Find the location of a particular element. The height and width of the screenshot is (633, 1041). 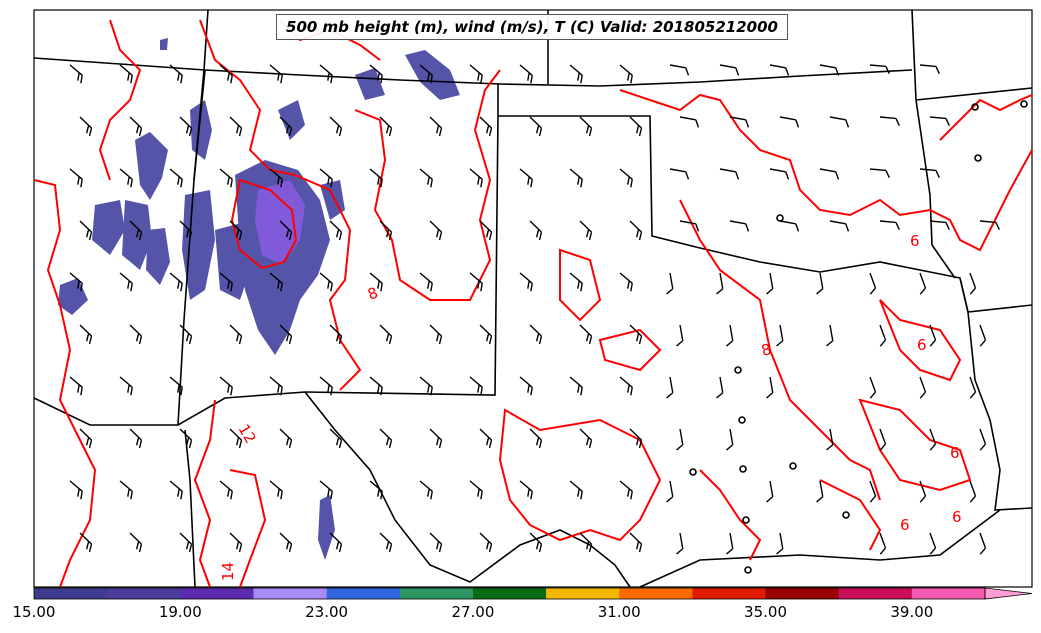

colorbar-tick-label: 19.00 is located at coordinates (180, 612).